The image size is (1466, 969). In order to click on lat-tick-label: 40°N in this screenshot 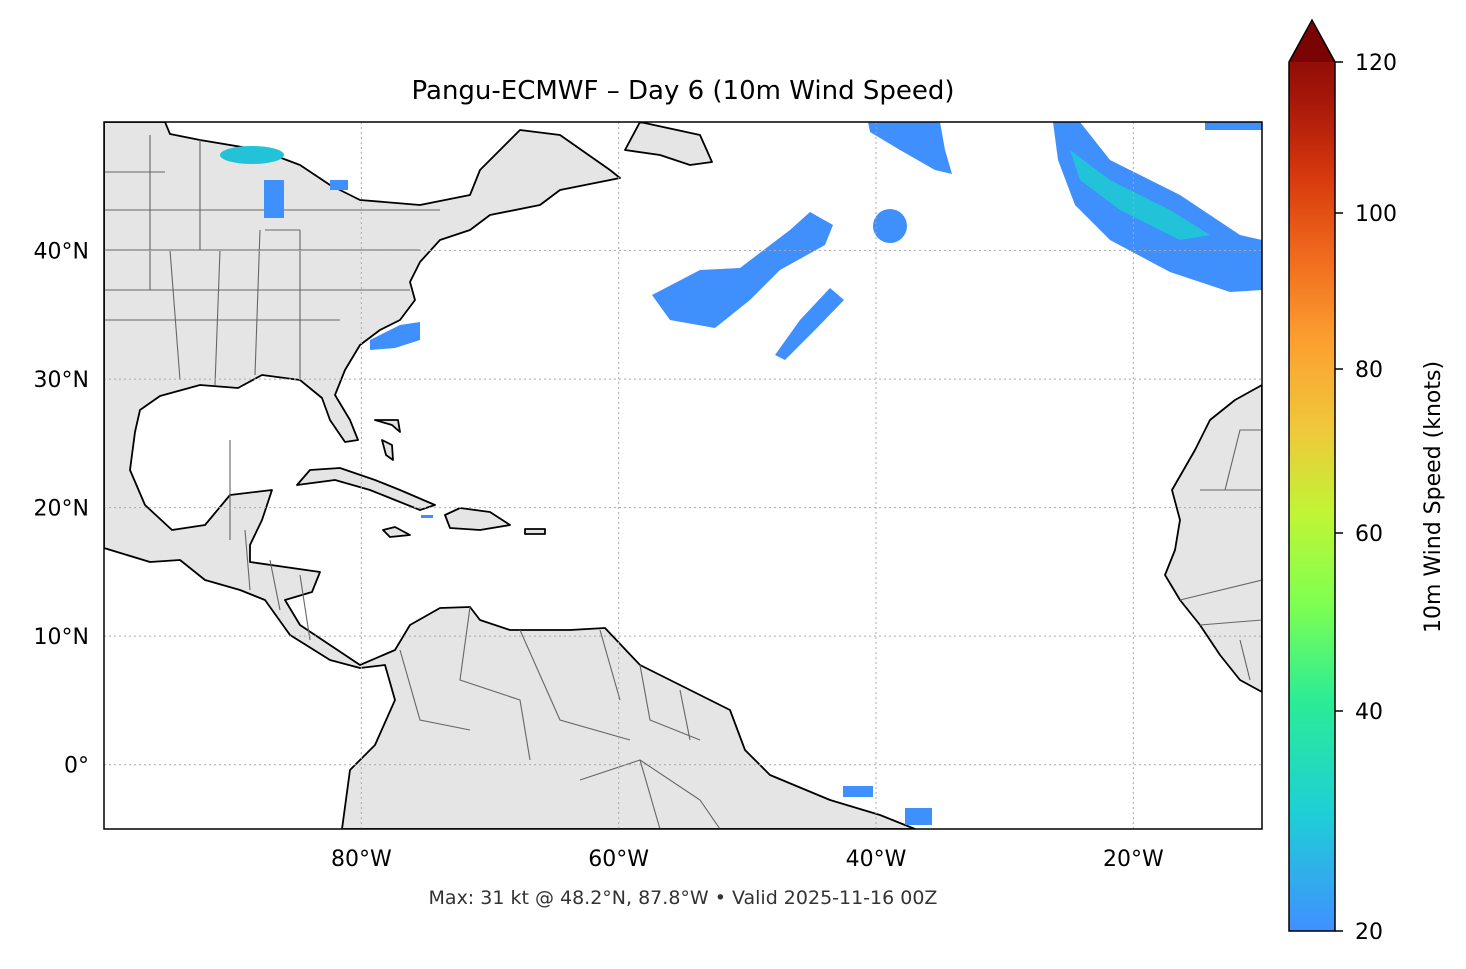, I will do `click(61, 252)`.